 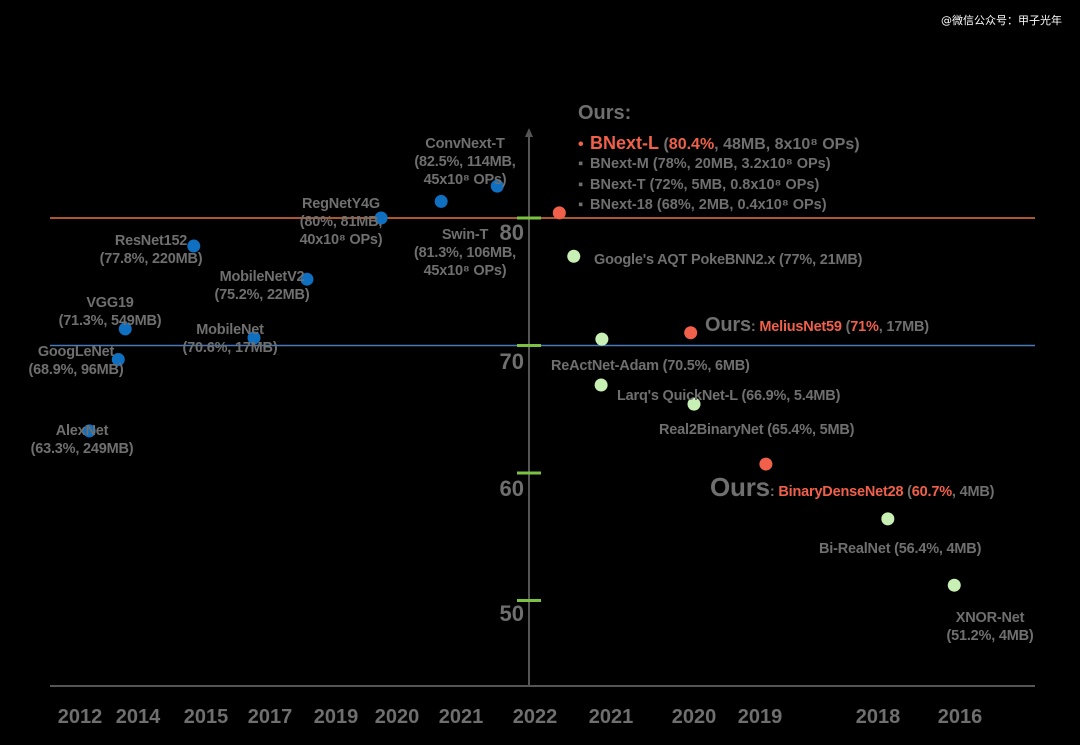 I want to click on x-tick-label: 2022, so click(x=535, y=717).